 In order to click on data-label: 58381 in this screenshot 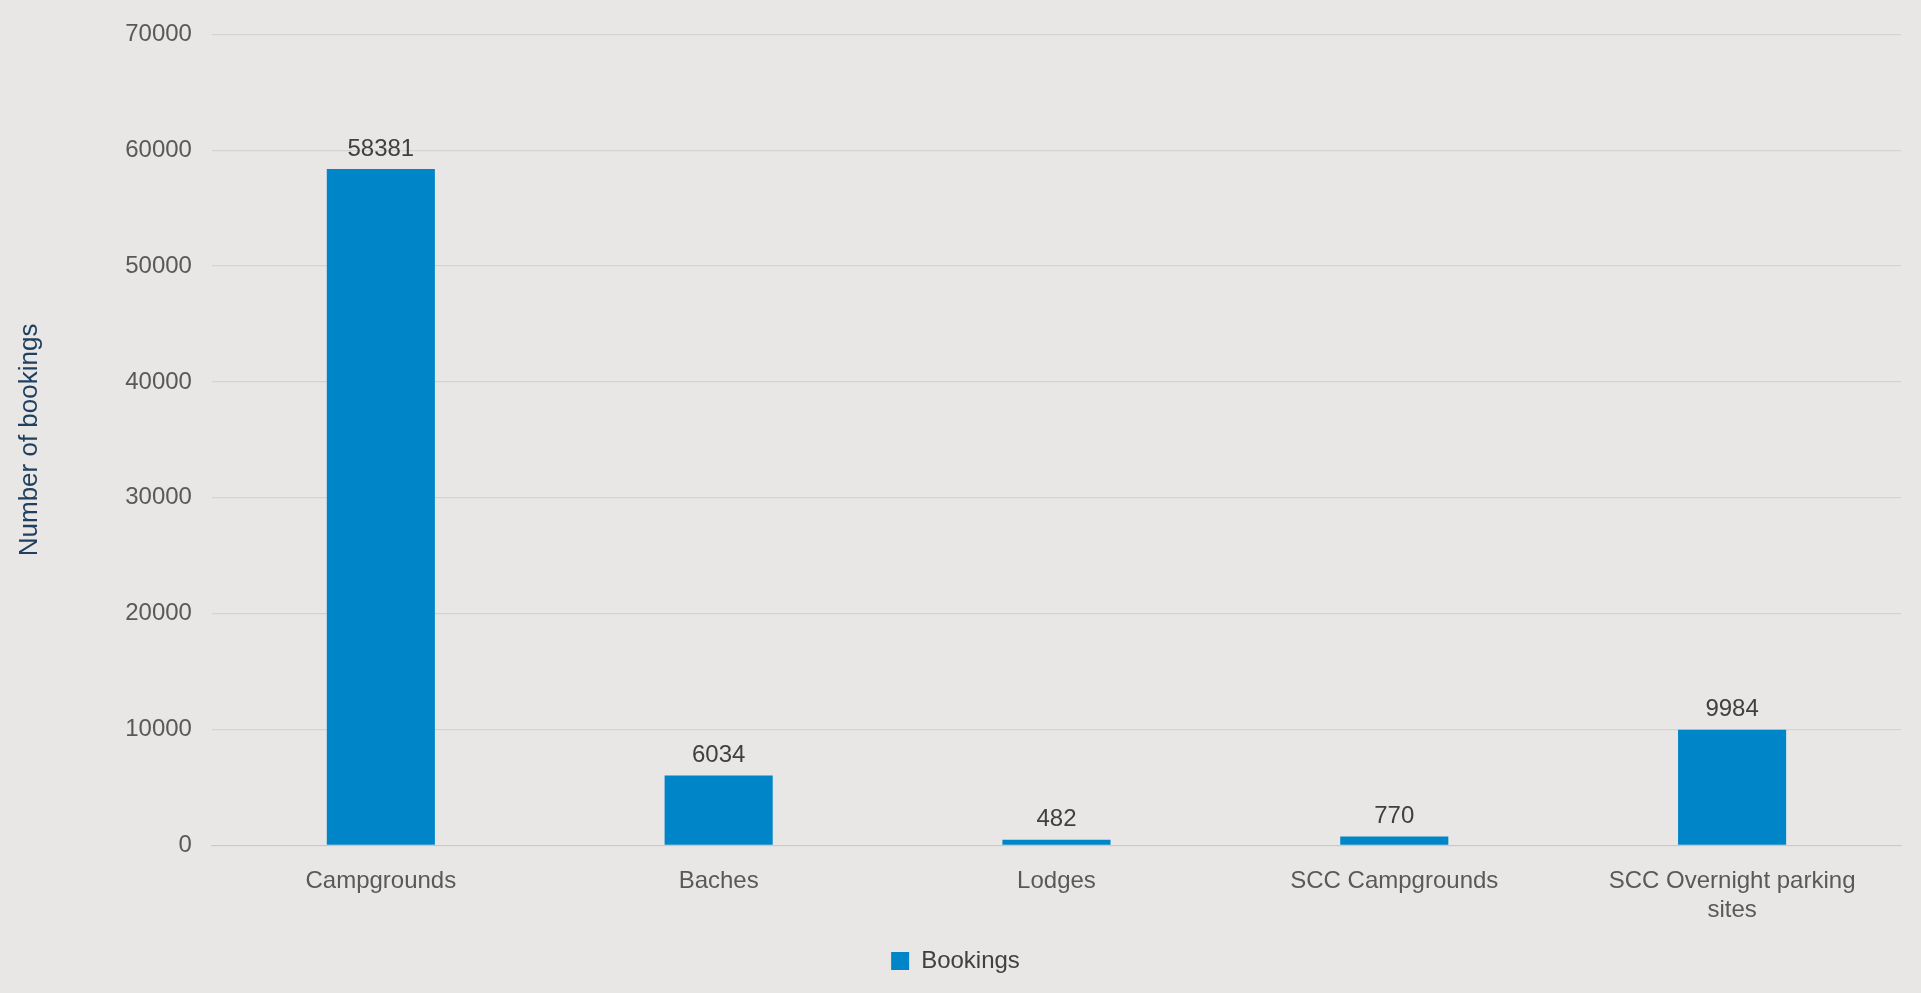, I will do `click(381, 147)`.